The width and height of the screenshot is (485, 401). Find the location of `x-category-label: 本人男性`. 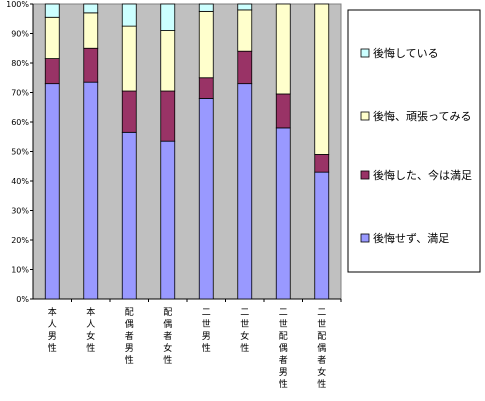

x-category-label: 本人男性 is located at coordinates (52, 330).